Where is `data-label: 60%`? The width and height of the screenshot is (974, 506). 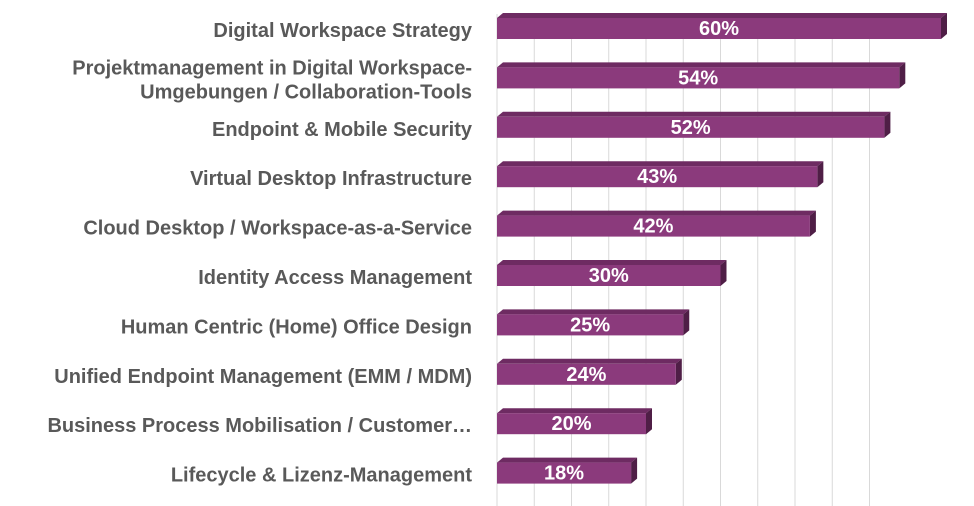
data-label: 60% is located at coordinates (719, 29).